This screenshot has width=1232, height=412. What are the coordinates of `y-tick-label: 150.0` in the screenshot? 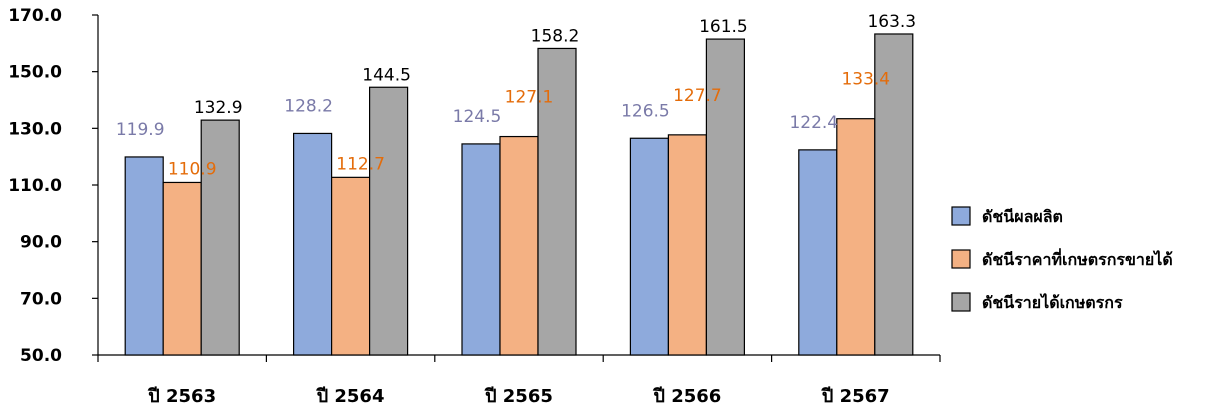 It's located at (35, 73).